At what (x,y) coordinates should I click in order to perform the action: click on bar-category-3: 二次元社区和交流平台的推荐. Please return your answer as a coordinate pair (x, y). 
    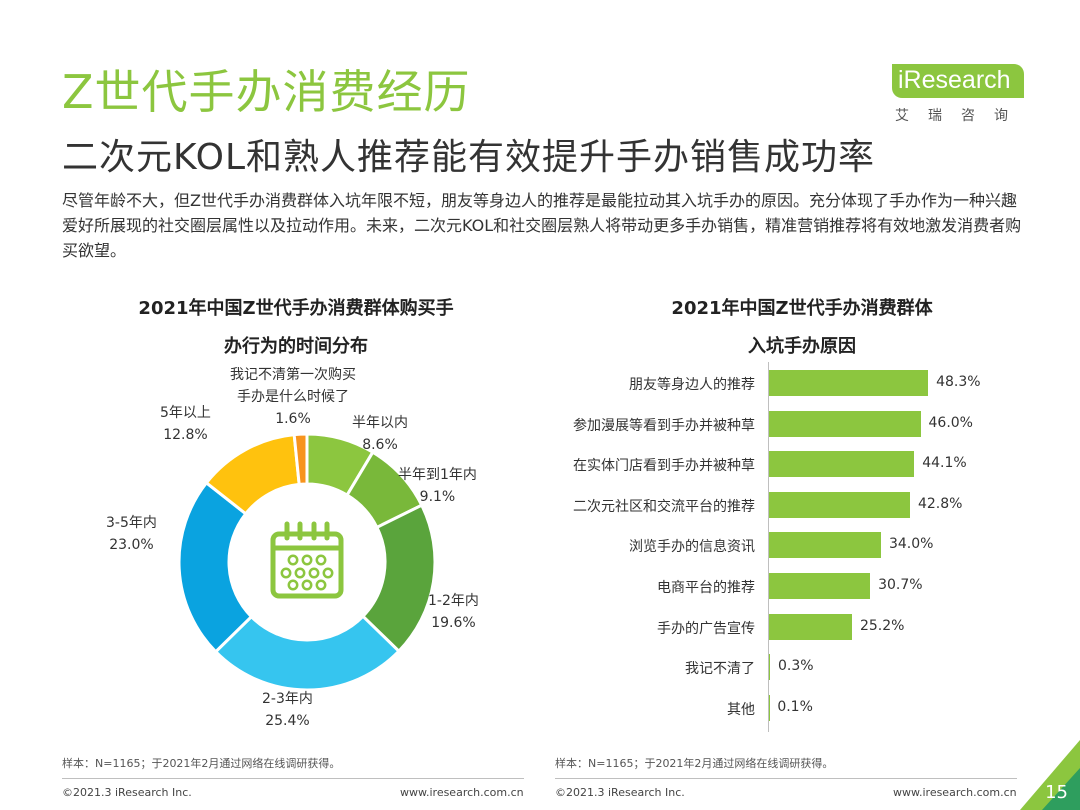
    Looking at the image, I should click on (664, 506).